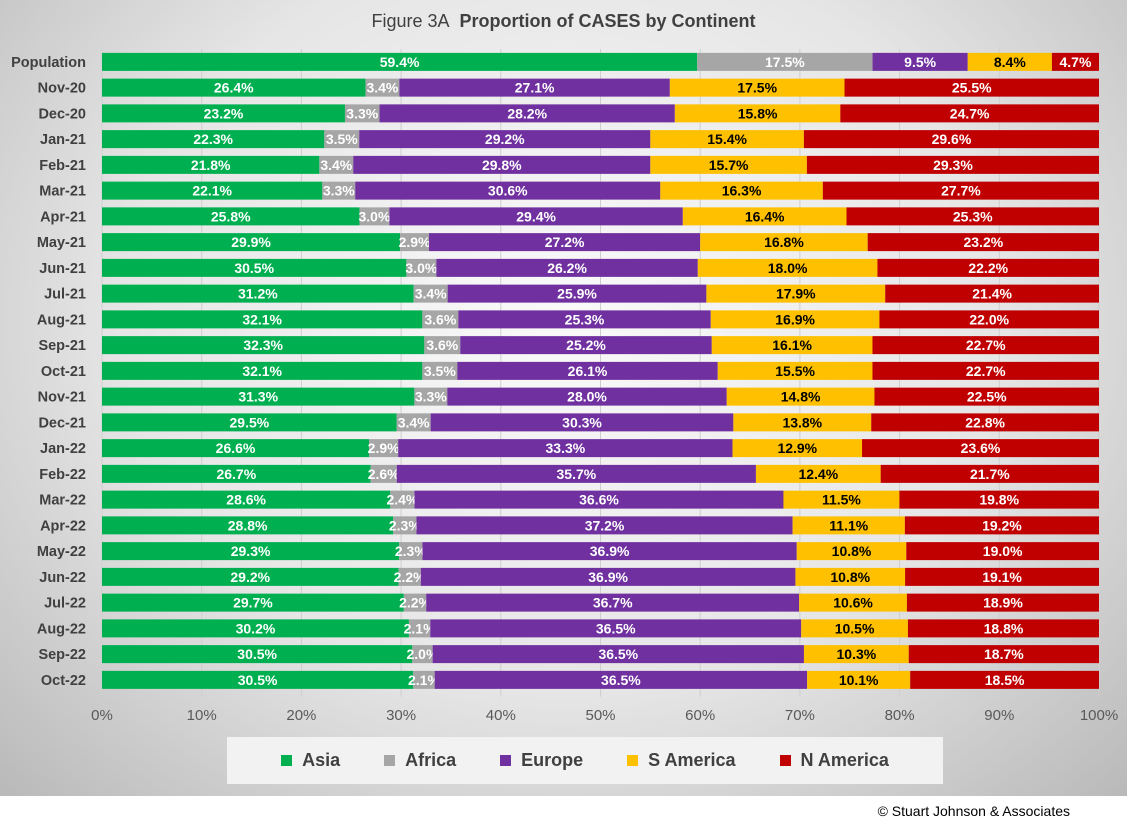 The height and width of the screenshot is (825, 1127). Describe the element at coordinates (848, 525) in the screenshot. I see `data-label: 11.1%` at that location.